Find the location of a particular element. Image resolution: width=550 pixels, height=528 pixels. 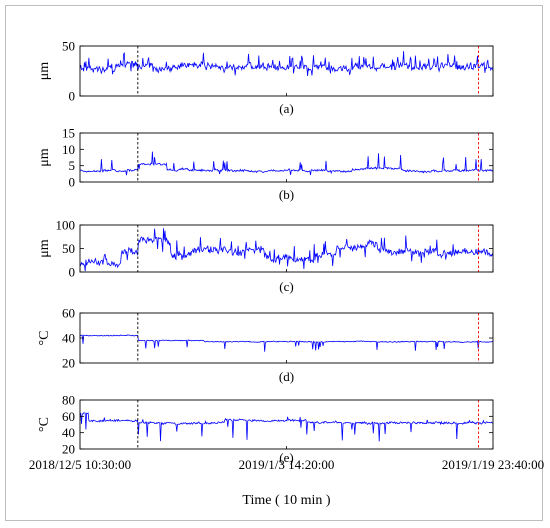

panel-a: 0 50 μm (a) is located at coordinates (265, 77).